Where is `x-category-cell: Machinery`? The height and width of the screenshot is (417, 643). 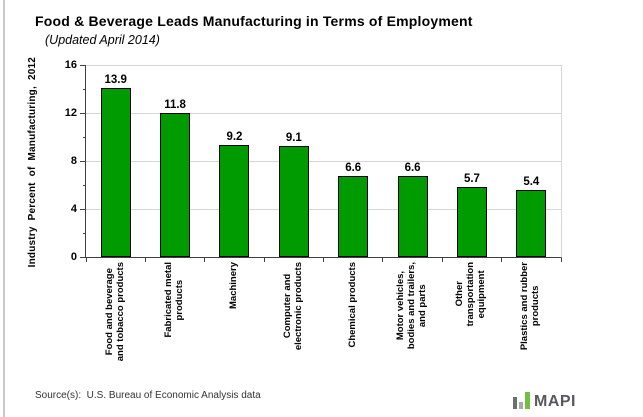 x-category-cell: Machinery is located at coordinates (233, 318).